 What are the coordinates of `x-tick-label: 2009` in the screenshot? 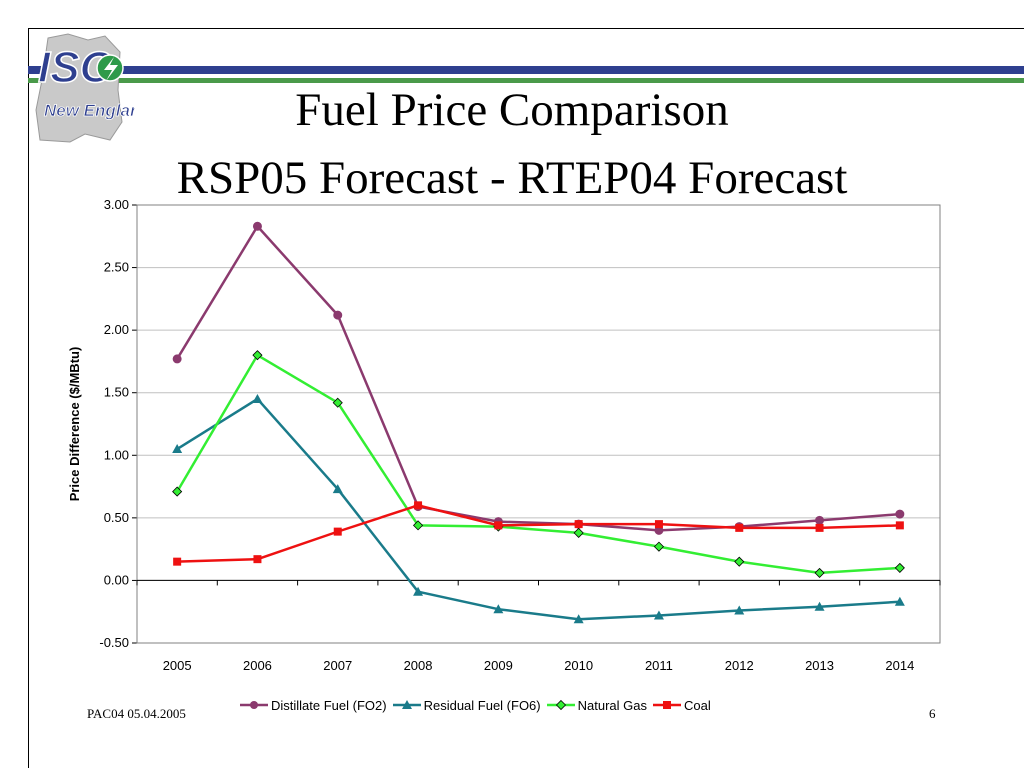 It's located at (498, 665).